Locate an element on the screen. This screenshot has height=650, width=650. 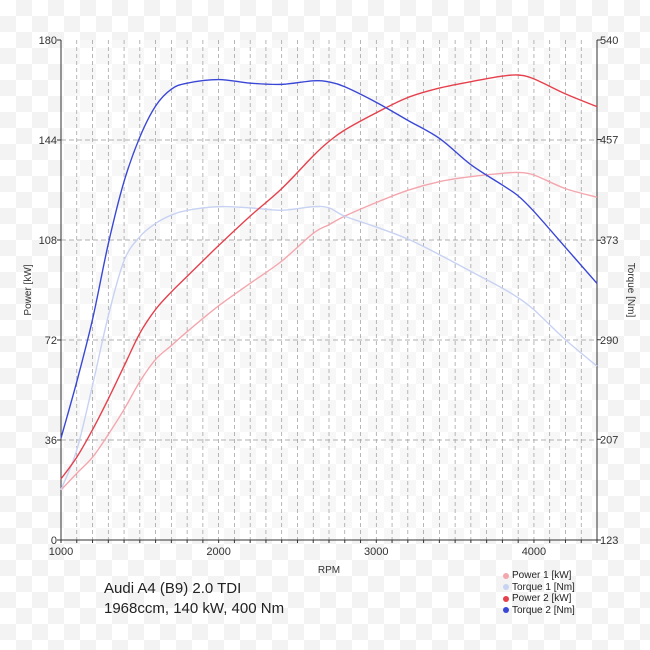
legend-item: Power 1 [kW] is located at coordinates (539, 576).